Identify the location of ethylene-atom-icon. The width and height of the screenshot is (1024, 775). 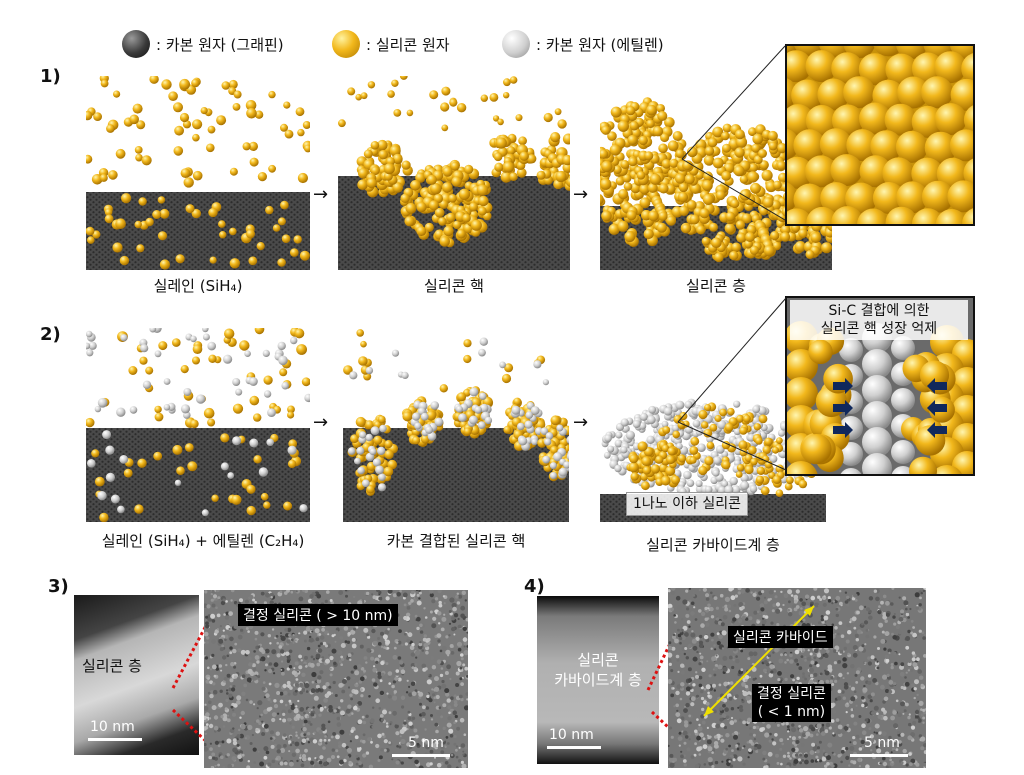
(516, 44).